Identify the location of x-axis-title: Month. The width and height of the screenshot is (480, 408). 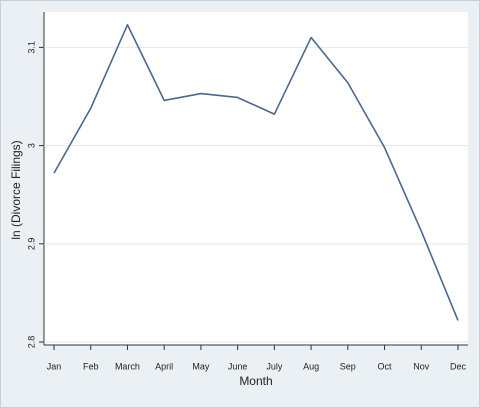
(255, 381).